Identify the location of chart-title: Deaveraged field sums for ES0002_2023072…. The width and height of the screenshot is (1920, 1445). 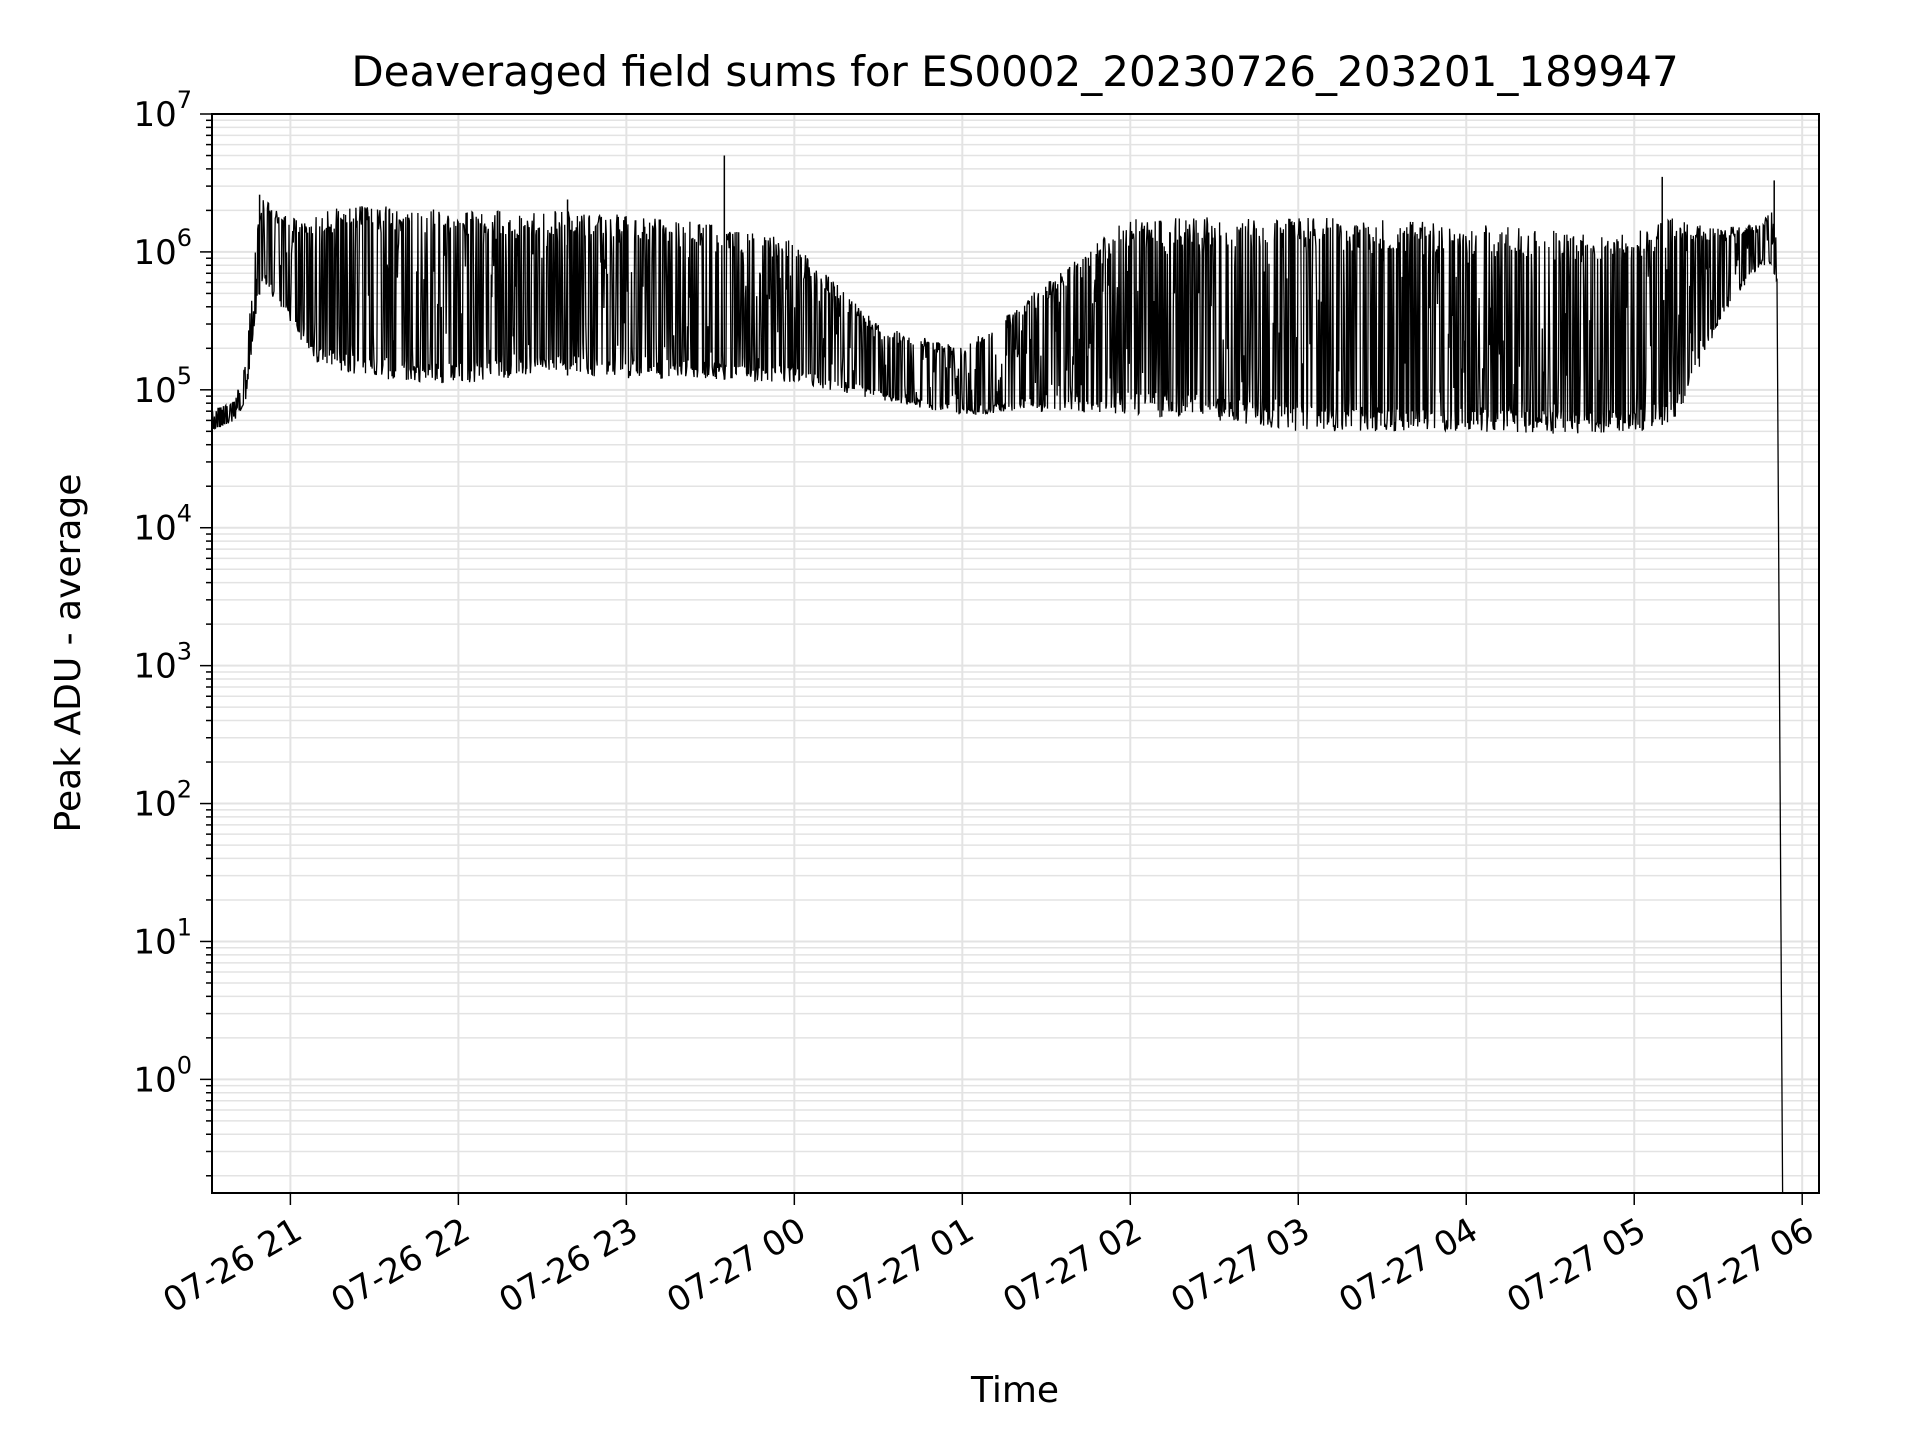
(1014, 71).